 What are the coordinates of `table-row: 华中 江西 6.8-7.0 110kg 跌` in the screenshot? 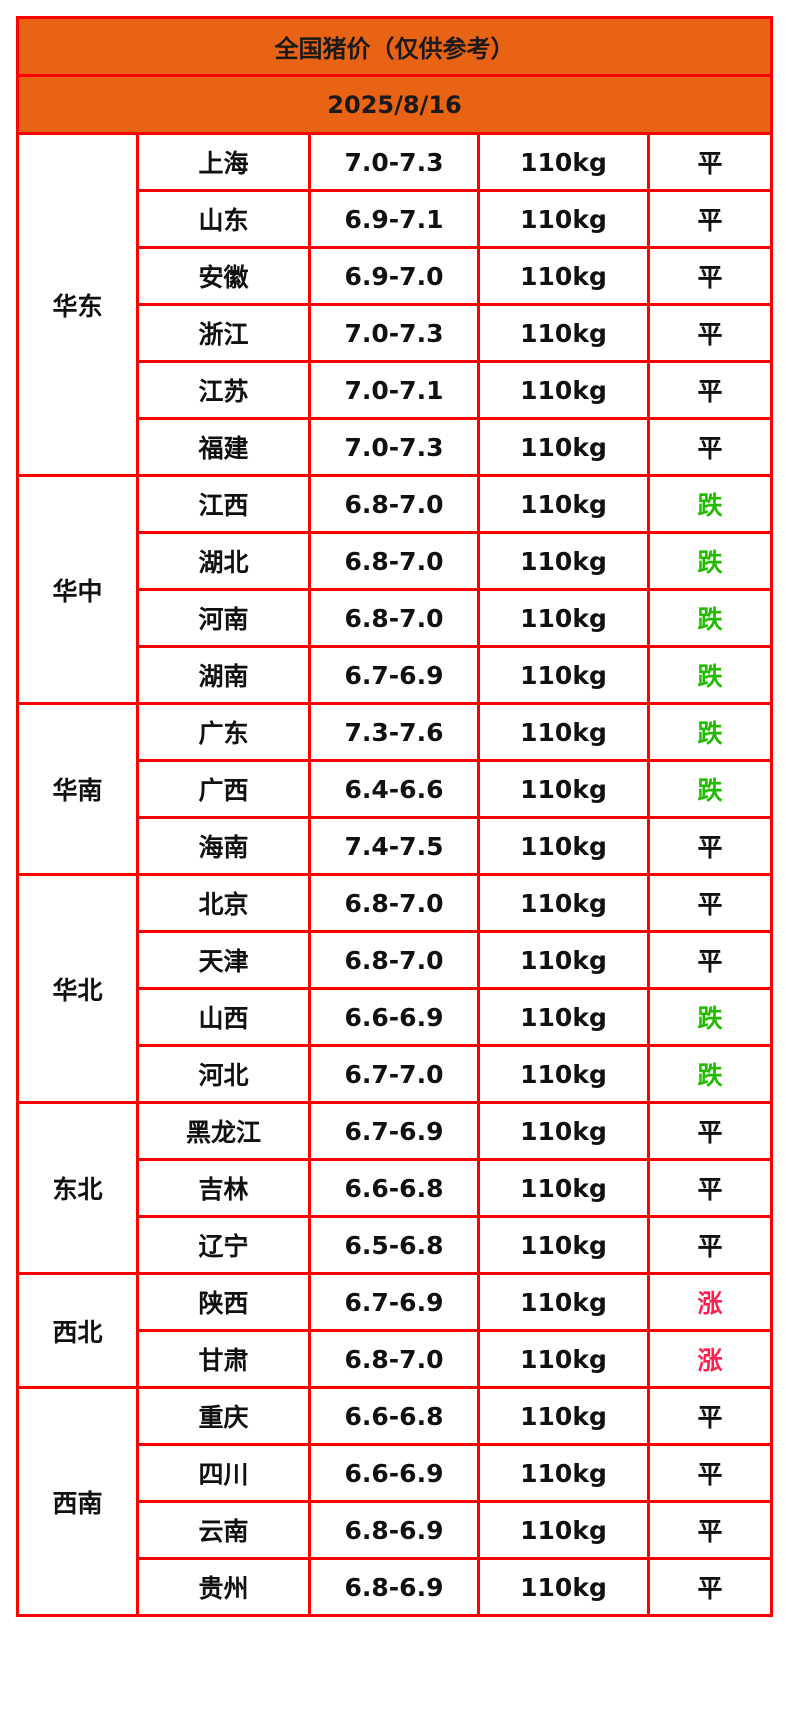 It's located at (395, 589).